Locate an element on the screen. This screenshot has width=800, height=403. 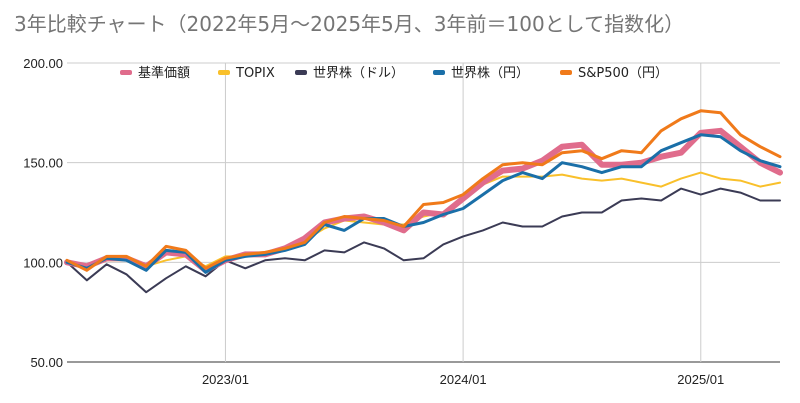
legend: 基準価額 TOPIX 世界株（ドル） 世界株（円） S&P500（円） is located at coordinates (394, 73).